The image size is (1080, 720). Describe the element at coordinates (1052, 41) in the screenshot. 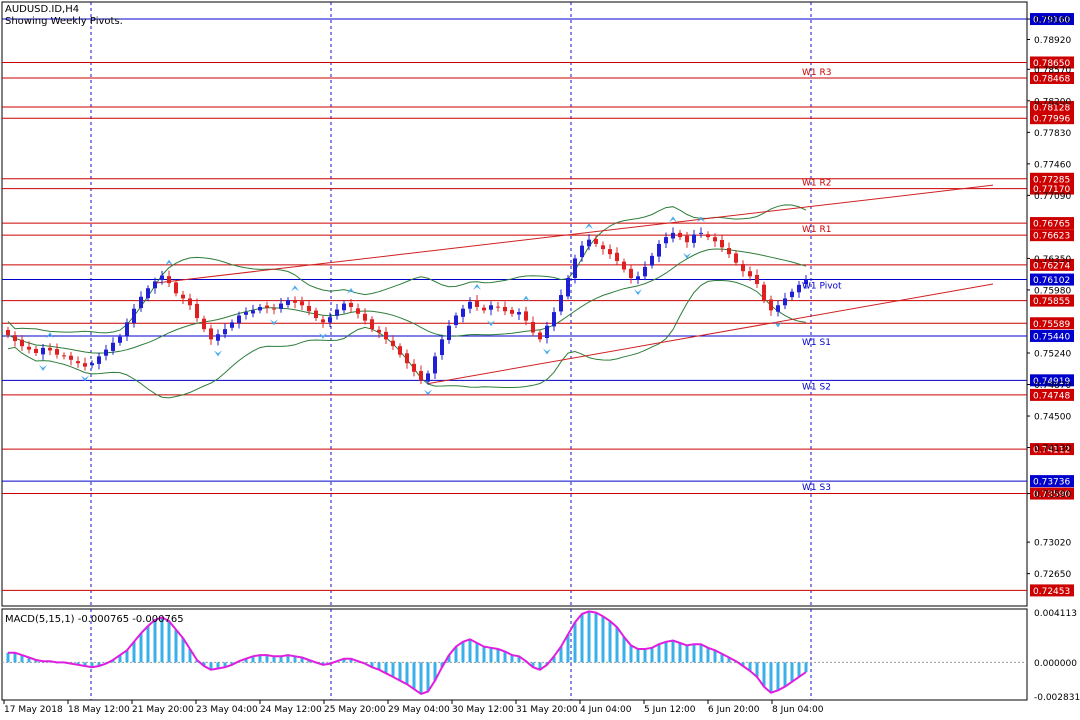

I see `y-tick-label-1: 0.78920` at that location.